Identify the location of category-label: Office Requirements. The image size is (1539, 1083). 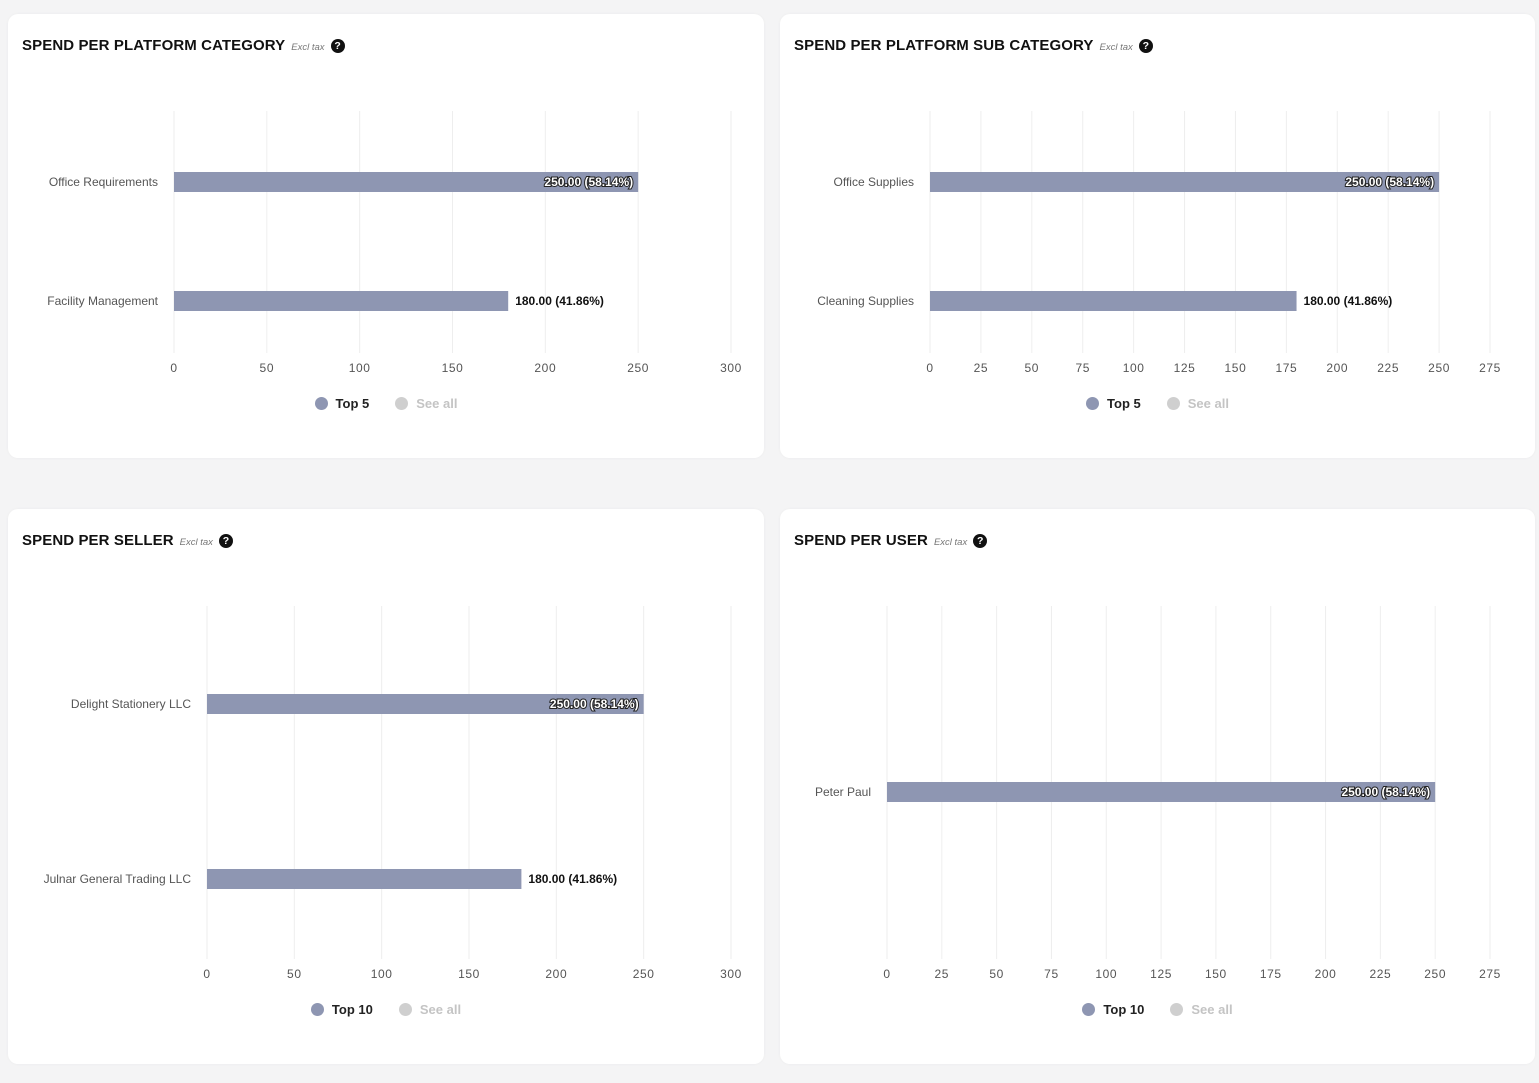
(103, 182).